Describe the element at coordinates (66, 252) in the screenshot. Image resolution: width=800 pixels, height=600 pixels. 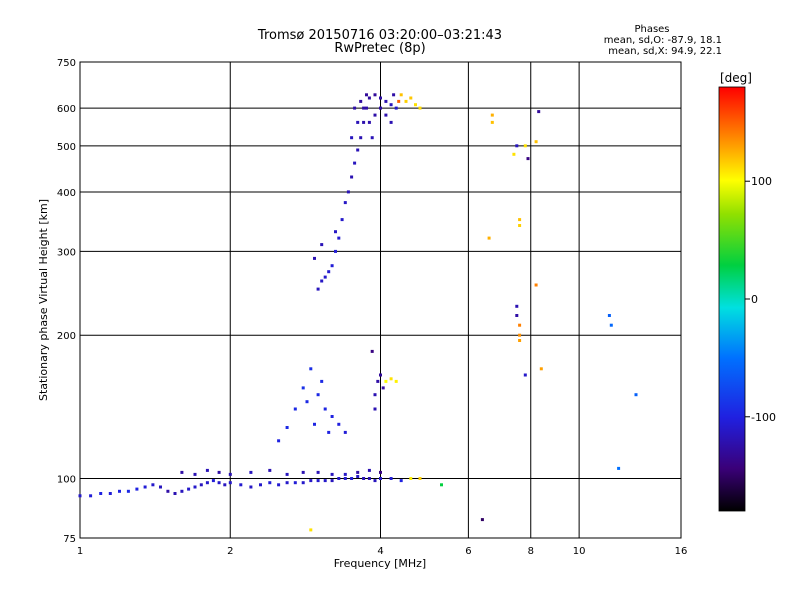
I see `y-tick-label: 300` at that location.